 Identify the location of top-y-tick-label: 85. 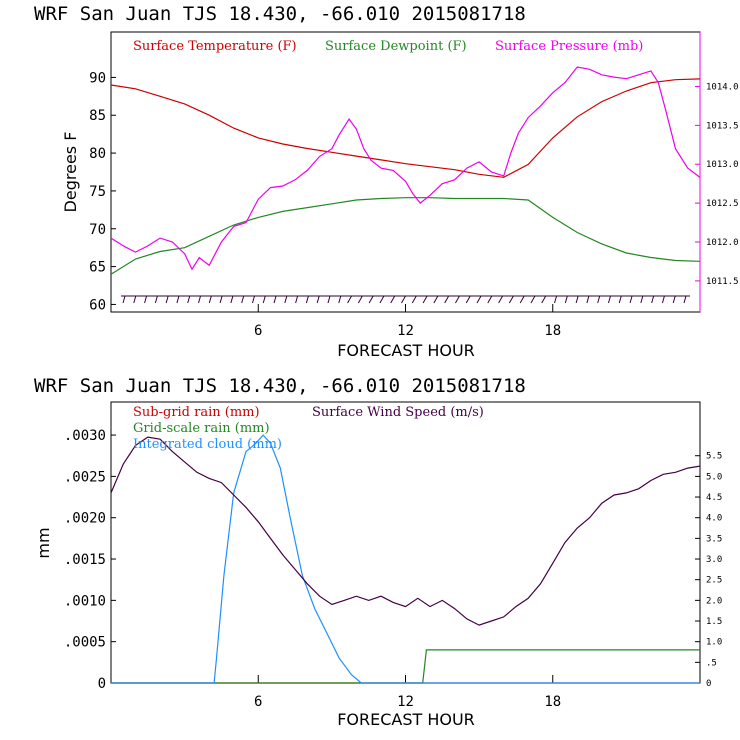
(97, 116).